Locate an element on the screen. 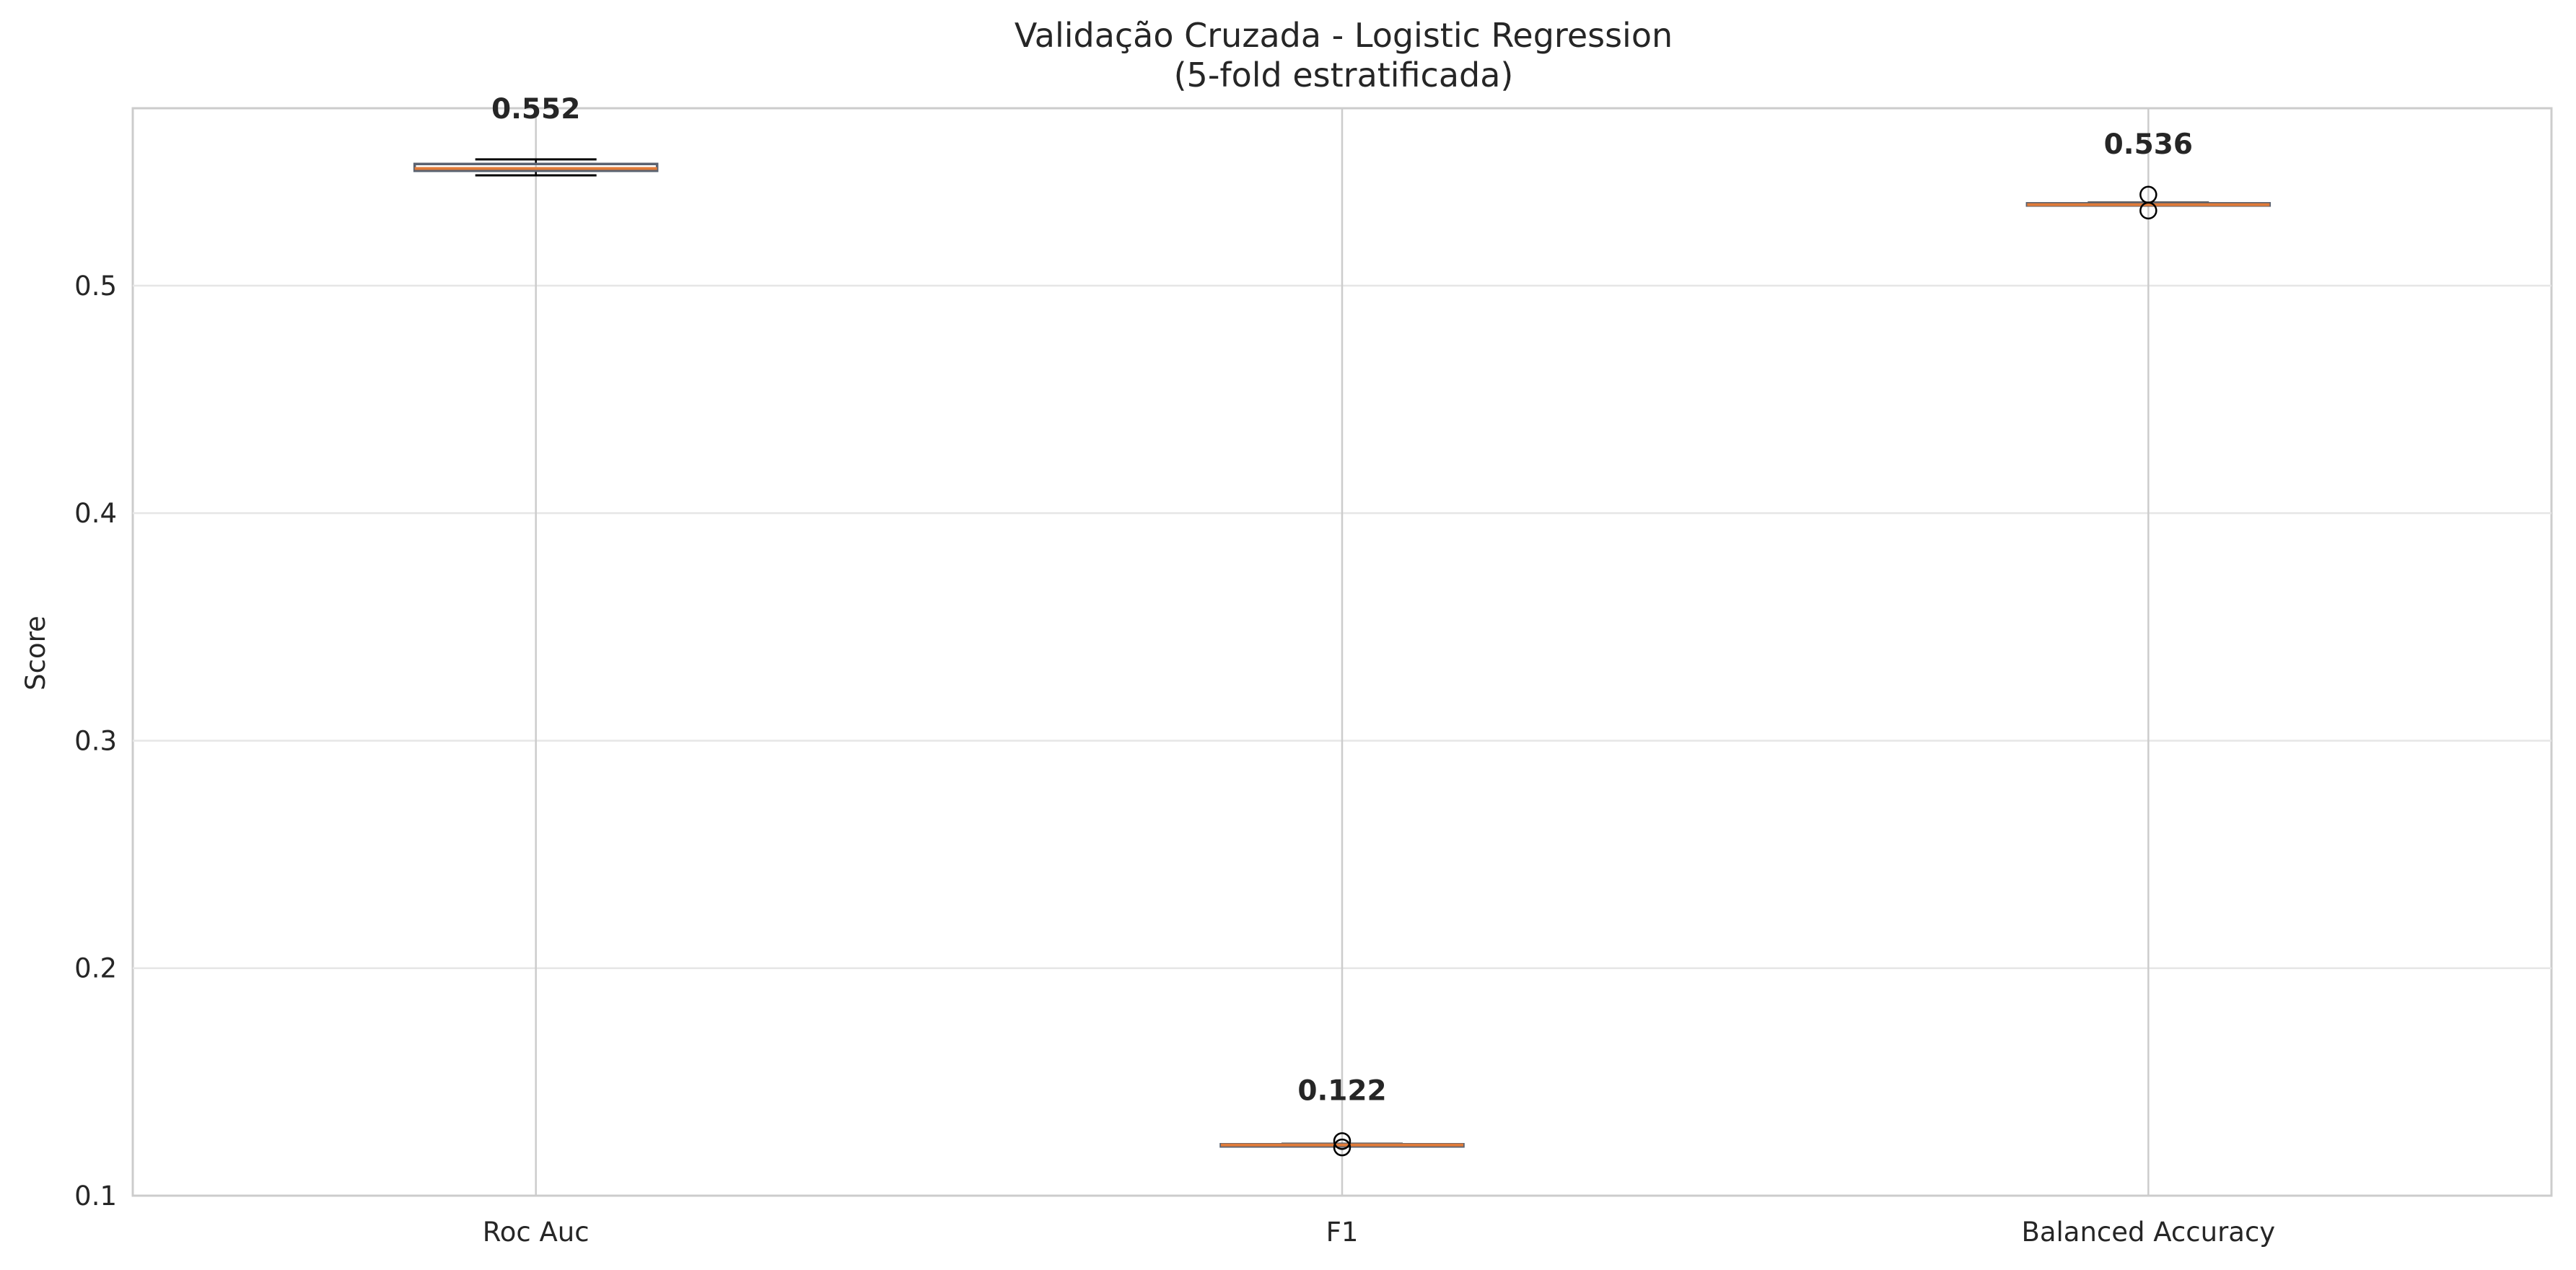 The height and width of the screenshot is (1270, 2576). box-group: 0.122 is located at coordinates (1342, 1115).